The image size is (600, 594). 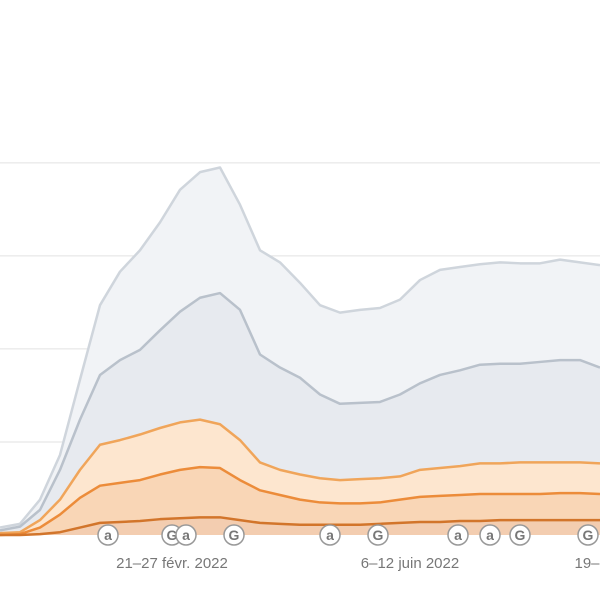 What do you see at coordinates (172, 563) in the screenshot?
I see `x-tick-label: 21–27 févr. 2022` at bounding box center [172, 563].